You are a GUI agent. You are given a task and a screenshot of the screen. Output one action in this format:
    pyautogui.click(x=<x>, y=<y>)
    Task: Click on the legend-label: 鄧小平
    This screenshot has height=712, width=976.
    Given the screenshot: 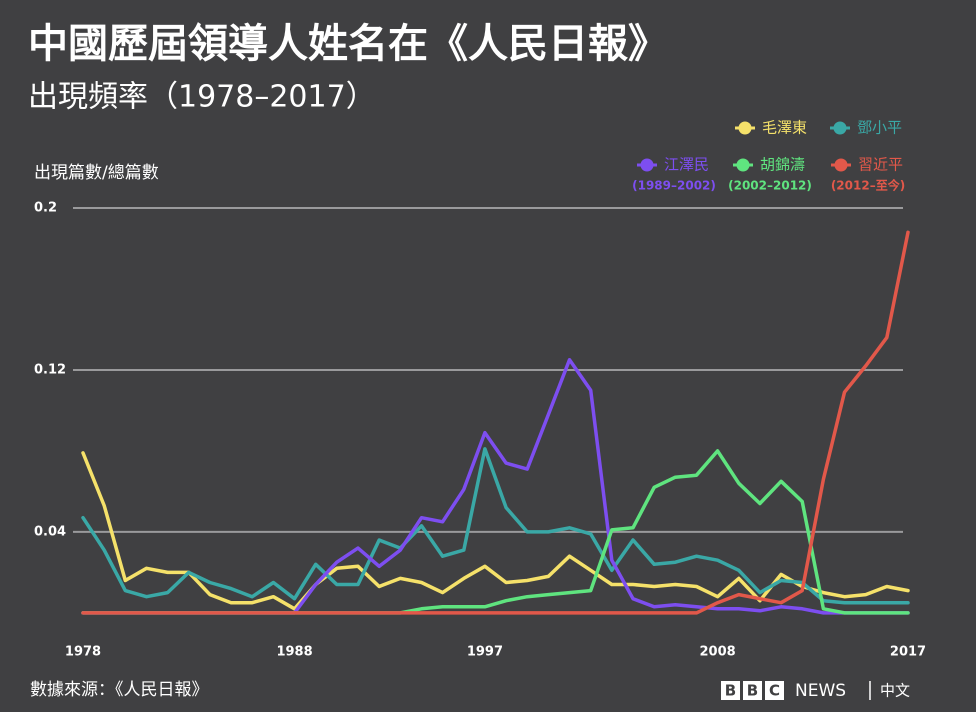 What is the action you would take?
    pyautogui.click(x=879, y=128)
    